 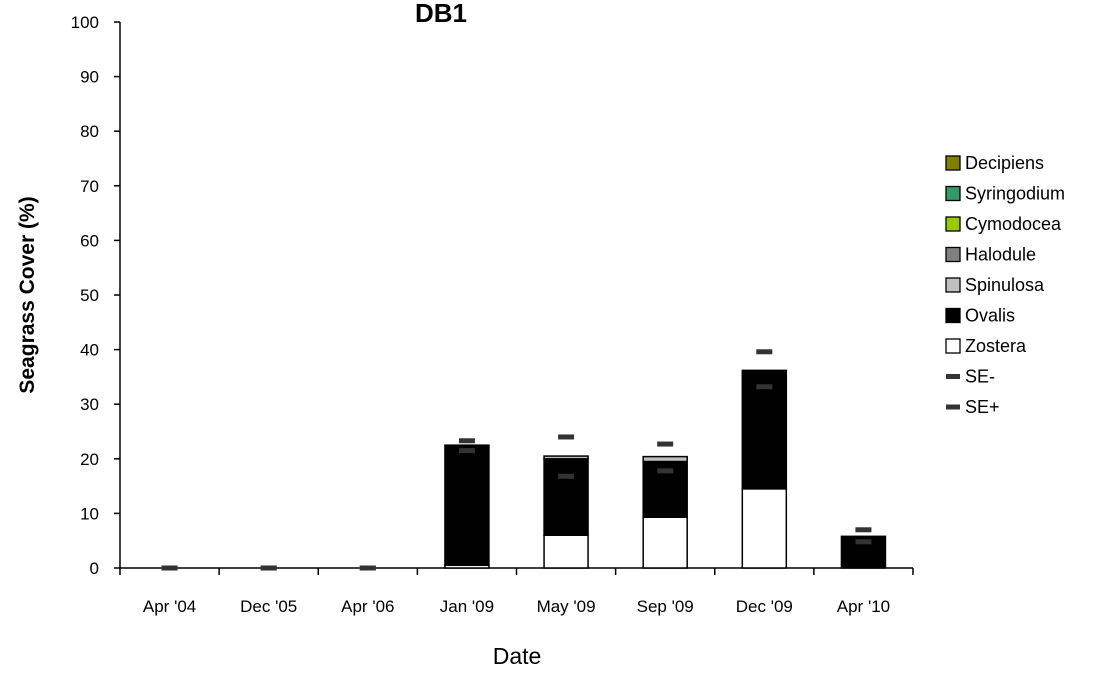 I want to click on y-tick-label: 80, so click(x=89, y=131).